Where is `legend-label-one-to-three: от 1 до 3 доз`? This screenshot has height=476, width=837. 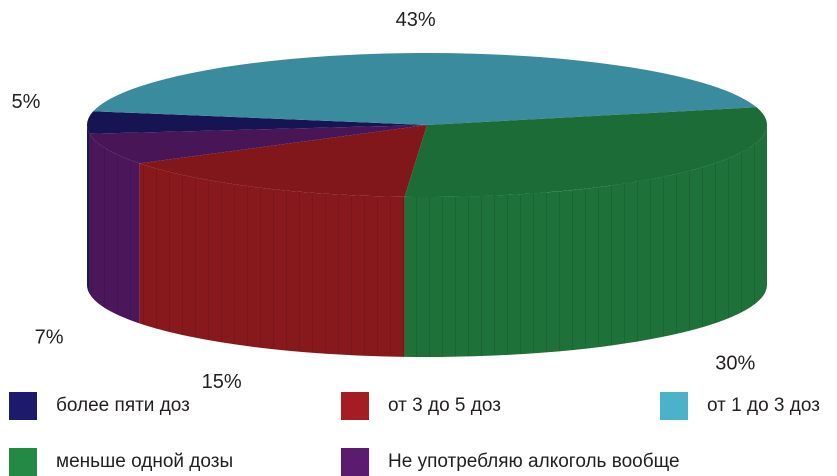 legend-label-one-to-three: от 1 до 3 доз is located at coordinates (763, 405).